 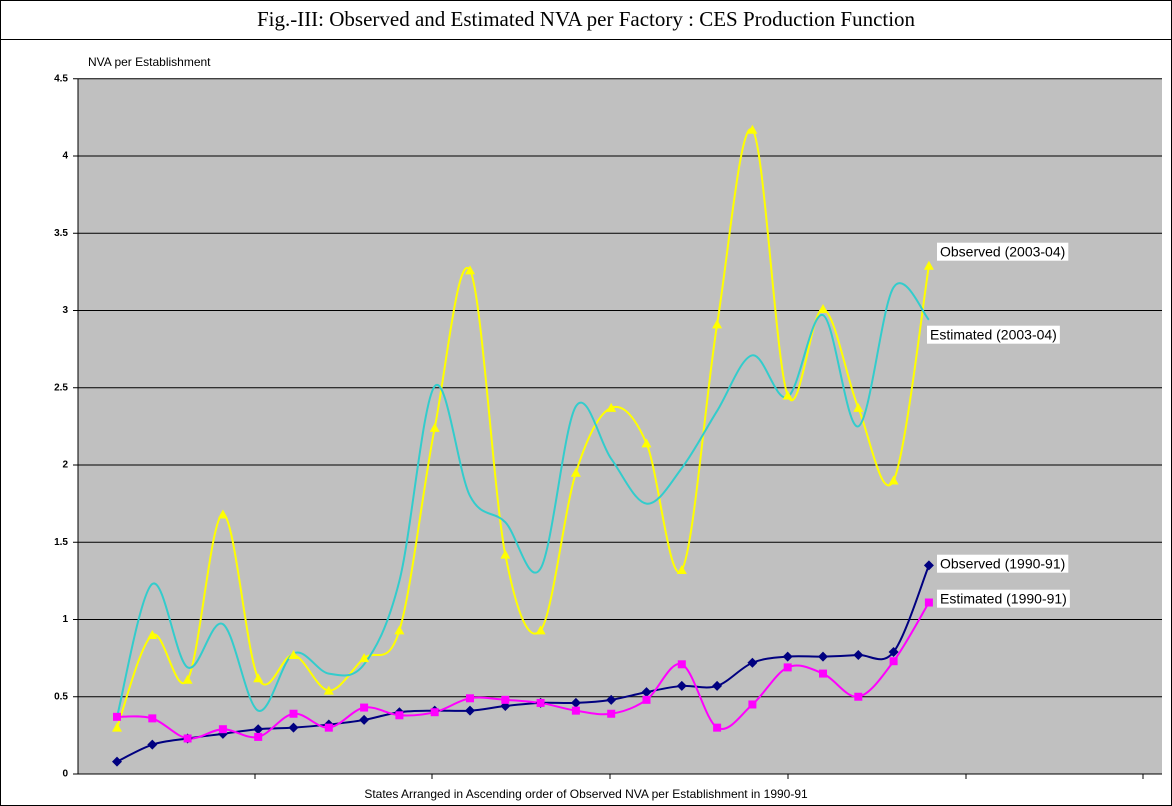 I want to click on series-label: Estimated (1990-91), so click(x=1003, y=599).